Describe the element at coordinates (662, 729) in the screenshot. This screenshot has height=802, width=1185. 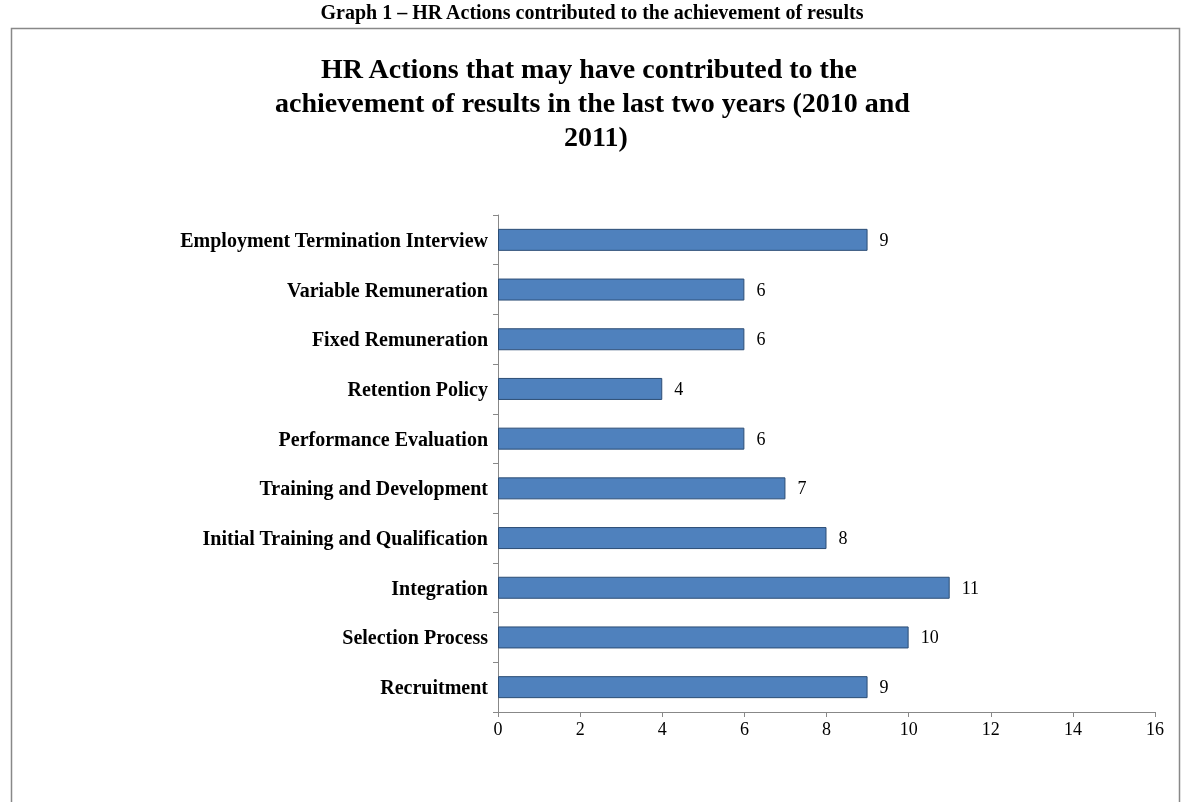
I see `x-tick-label: 4` at that location.